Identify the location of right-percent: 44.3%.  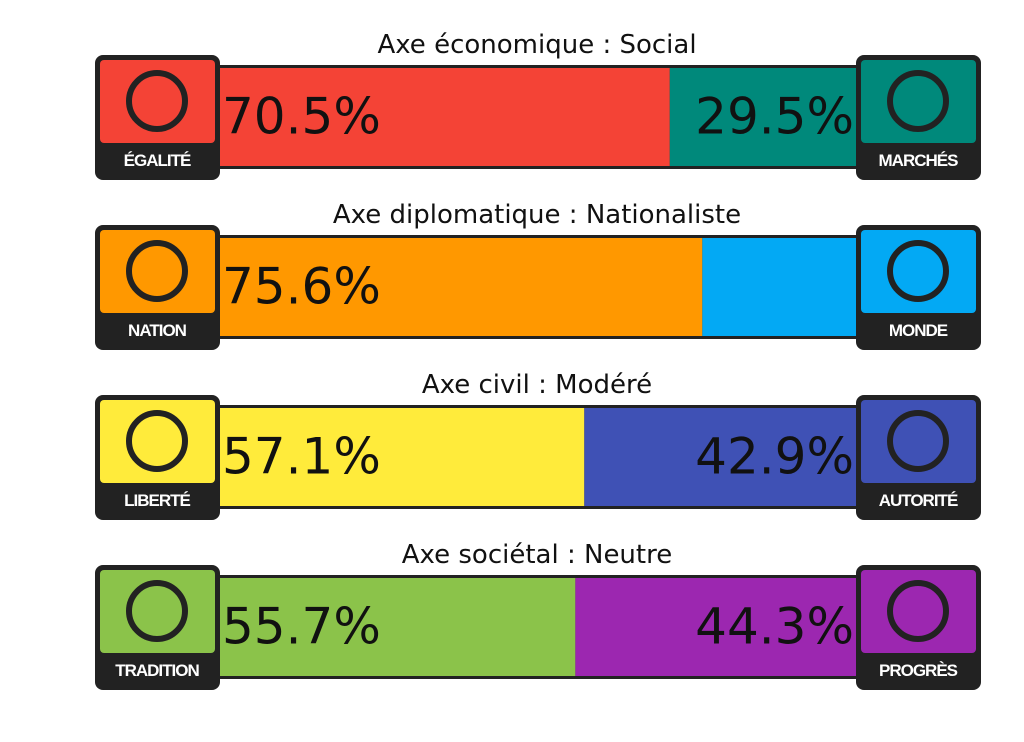
(774, 627).